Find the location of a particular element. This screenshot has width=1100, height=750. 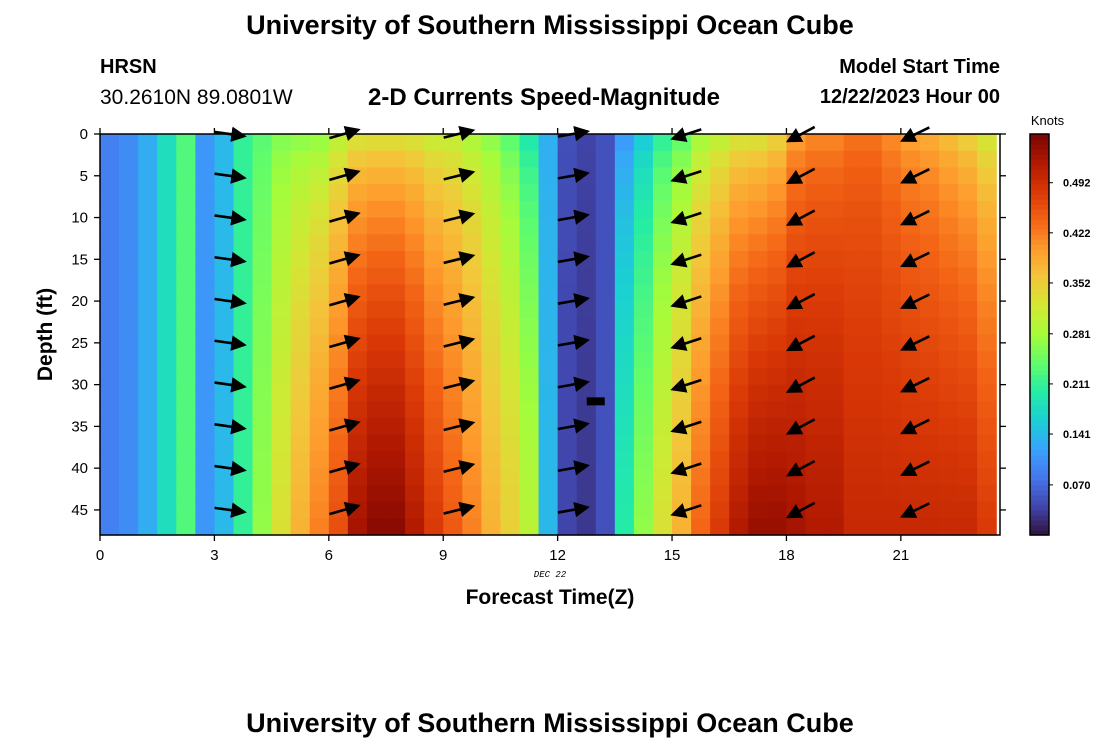

y-tick-label: 30 is located at coordinates (79, 385).